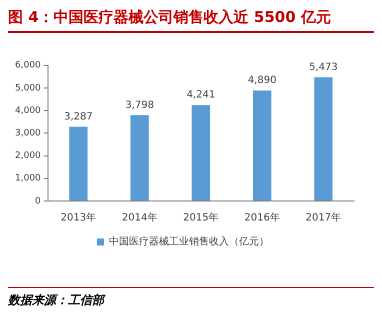 The height and width of the screenshot is (336, 382). Describe the element at coordinates (28, 179) in the screenshot. I see `y-tick-label: 1,000` at that location.